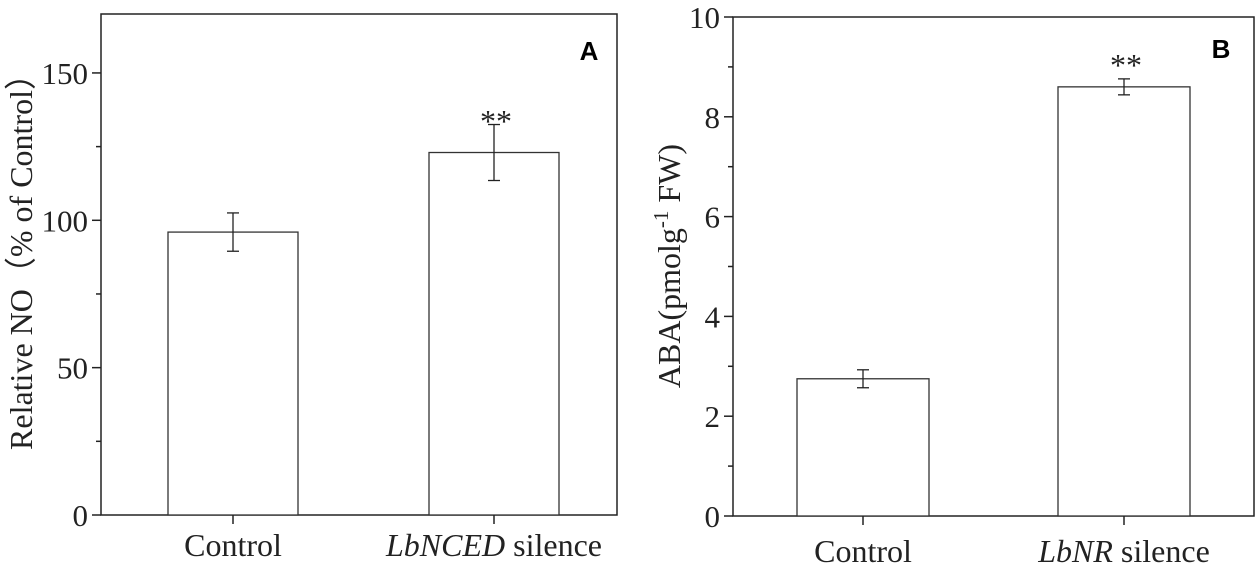 This screenshot has height=568, width=1257. I want to click on y-tick-label: 10, so click(704, 17).